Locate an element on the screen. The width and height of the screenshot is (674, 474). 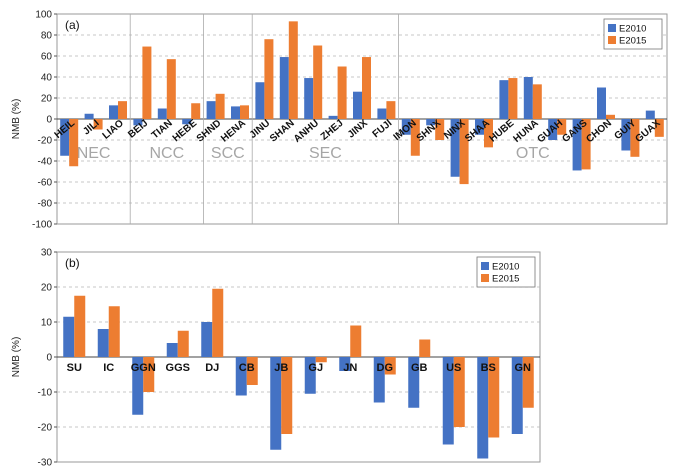
category-label: BS is located at coordinates (488, 368).